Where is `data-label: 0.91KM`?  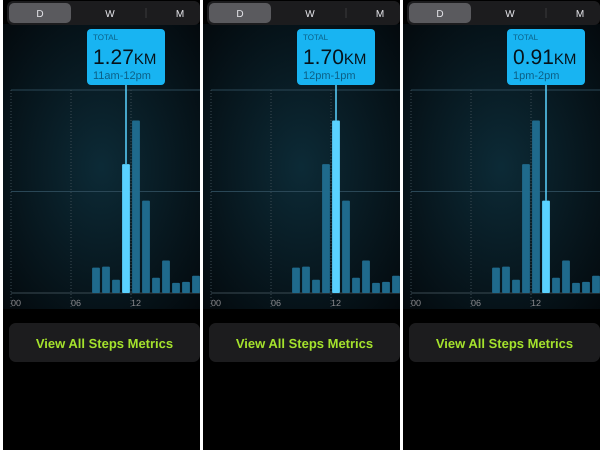 data-label: 0.91KM is located at coordinates (544, 57).